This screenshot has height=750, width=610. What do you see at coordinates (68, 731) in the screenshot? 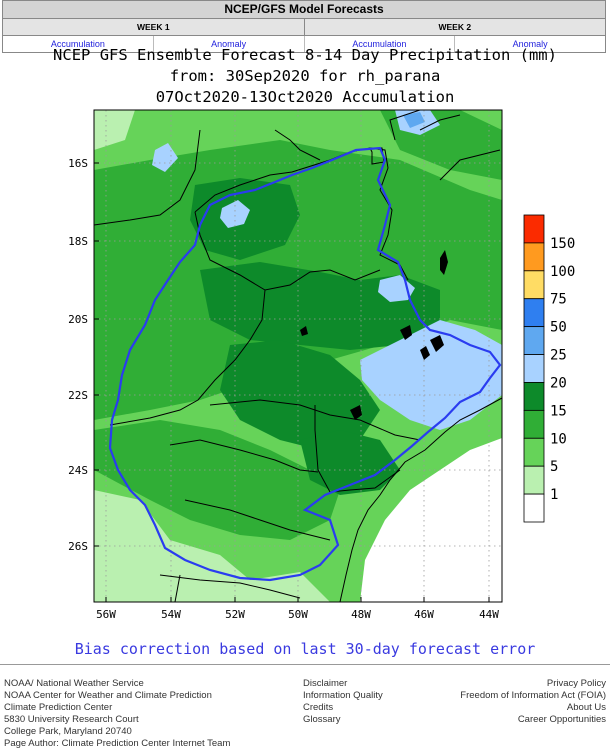
I see `footer-line: College Park, Maryland 20740` at bounding box center [68, 731].